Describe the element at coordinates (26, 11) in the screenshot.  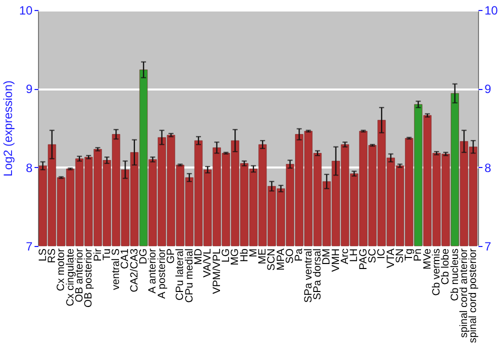
I see `y-tick-label: 10` at that location.